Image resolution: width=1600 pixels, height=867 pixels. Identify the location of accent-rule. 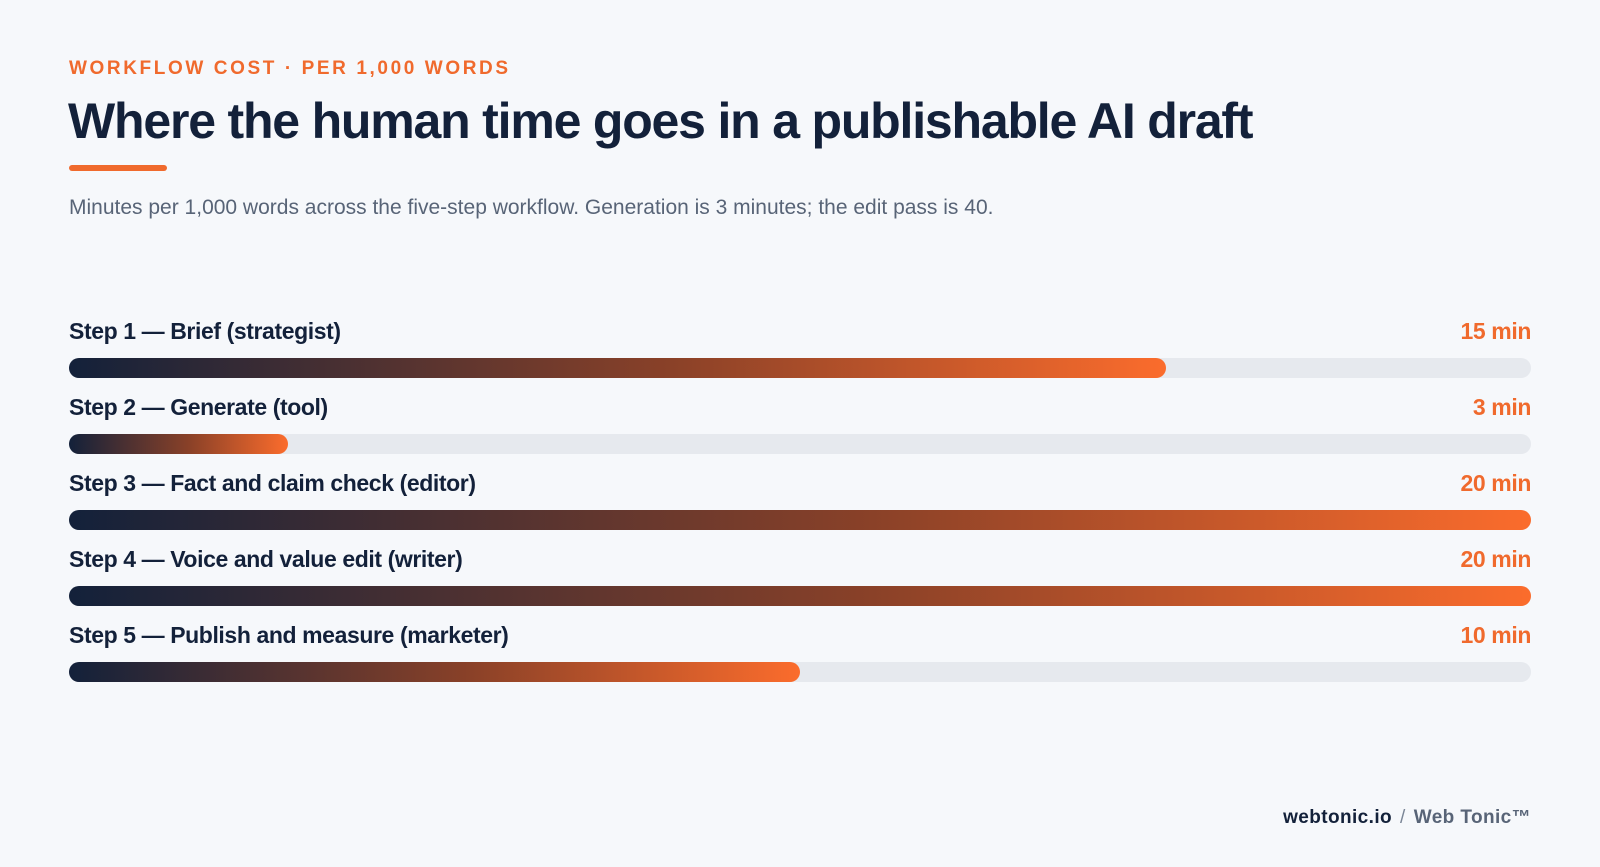
(118, 168).